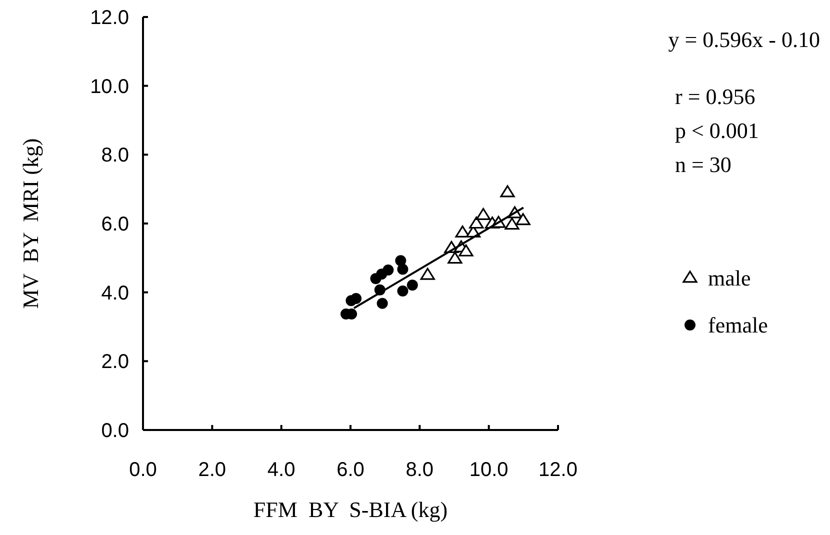 The image size is (830, 535). What do you see at coordinates (703, 164) in the screenshot?
I see `text: n = 30` at bounding box center [703, 164].